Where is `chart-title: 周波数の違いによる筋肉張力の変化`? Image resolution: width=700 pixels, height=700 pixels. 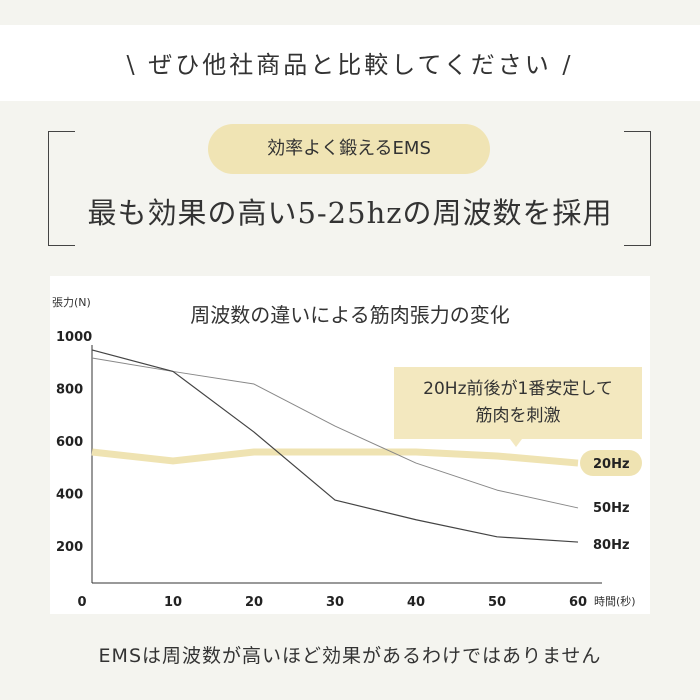
chart-title: 周波数の違いによる筋肉張力の変化 is located at coordinates (349, 315).